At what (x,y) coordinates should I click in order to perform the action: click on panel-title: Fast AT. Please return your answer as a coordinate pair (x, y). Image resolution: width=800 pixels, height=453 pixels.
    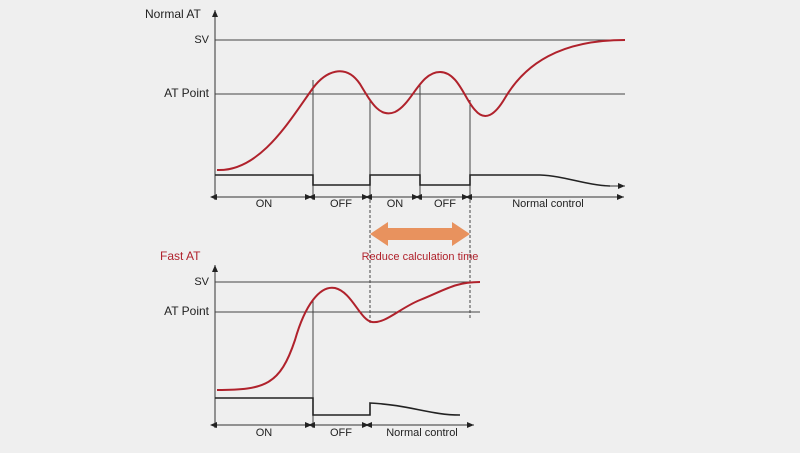
    Looking at the image, I should click on (180, 256).